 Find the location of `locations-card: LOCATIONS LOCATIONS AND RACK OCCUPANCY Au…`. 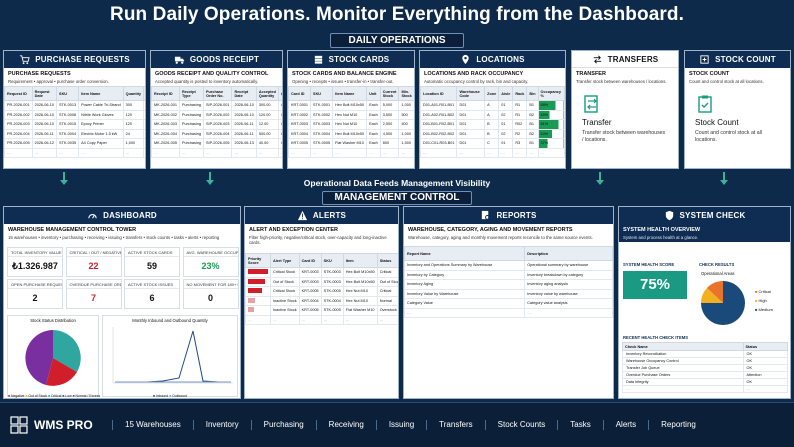

locations-card: LOCATIONS LOCATIONS AND RACK OCCUPANCY Au… is located at coordinates (492, 109).